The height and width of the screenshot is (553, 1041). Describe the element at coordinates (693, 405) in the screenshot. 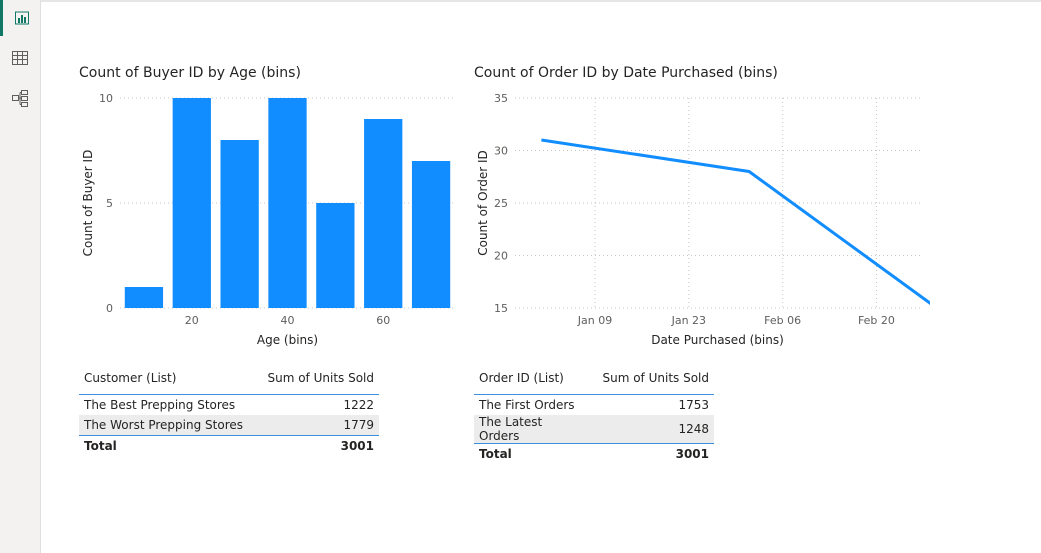

I see `units-cell: 1753` at that location.